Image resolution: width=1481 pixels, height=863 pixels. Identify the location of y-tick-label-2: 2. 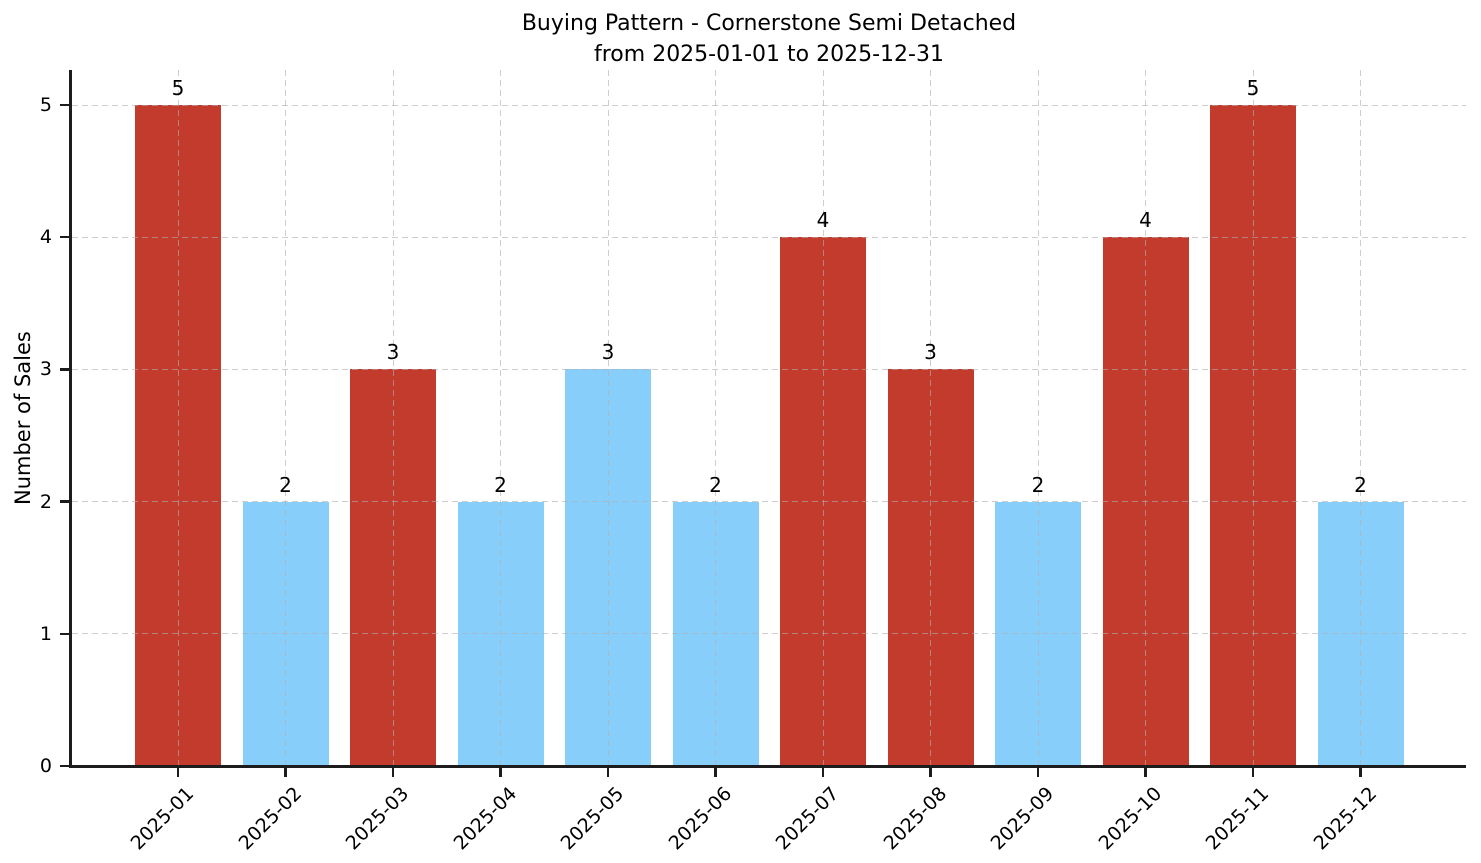
(45, 501).